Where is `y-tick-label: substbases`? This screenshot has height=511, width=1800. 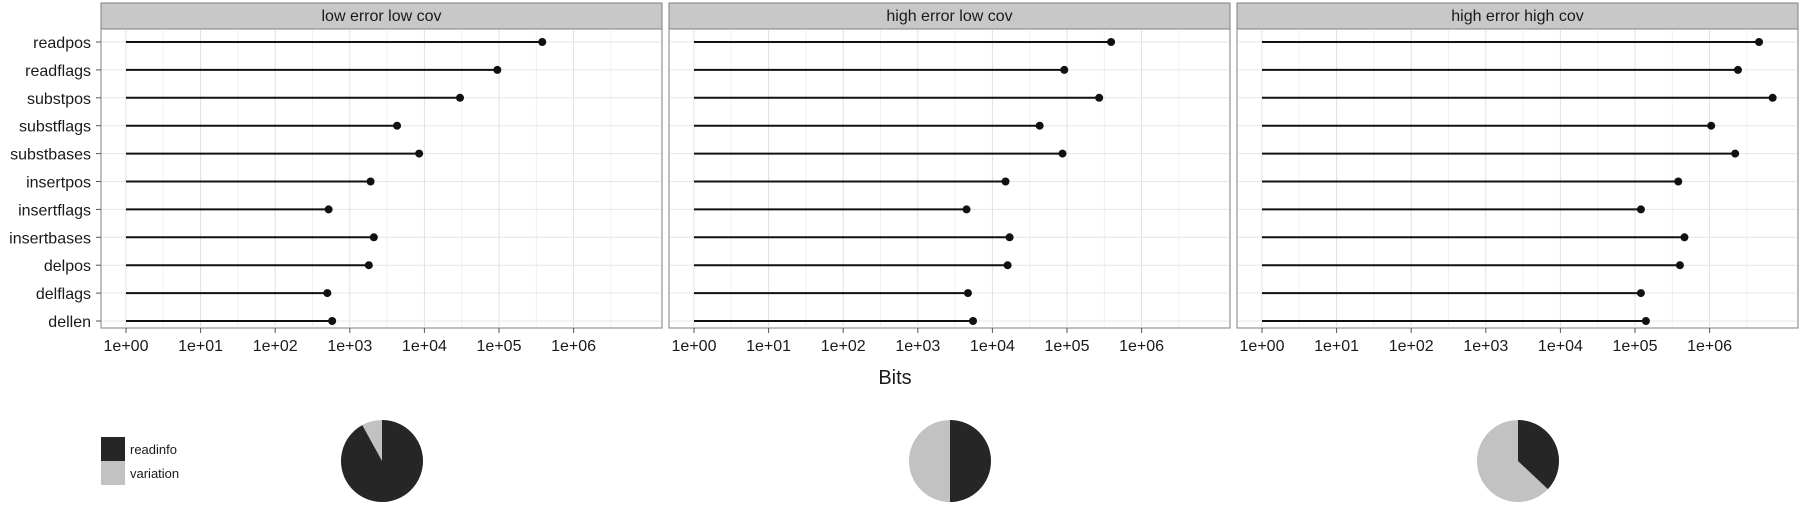 y-tick-label: substbases is located at coordinates (50, 155).